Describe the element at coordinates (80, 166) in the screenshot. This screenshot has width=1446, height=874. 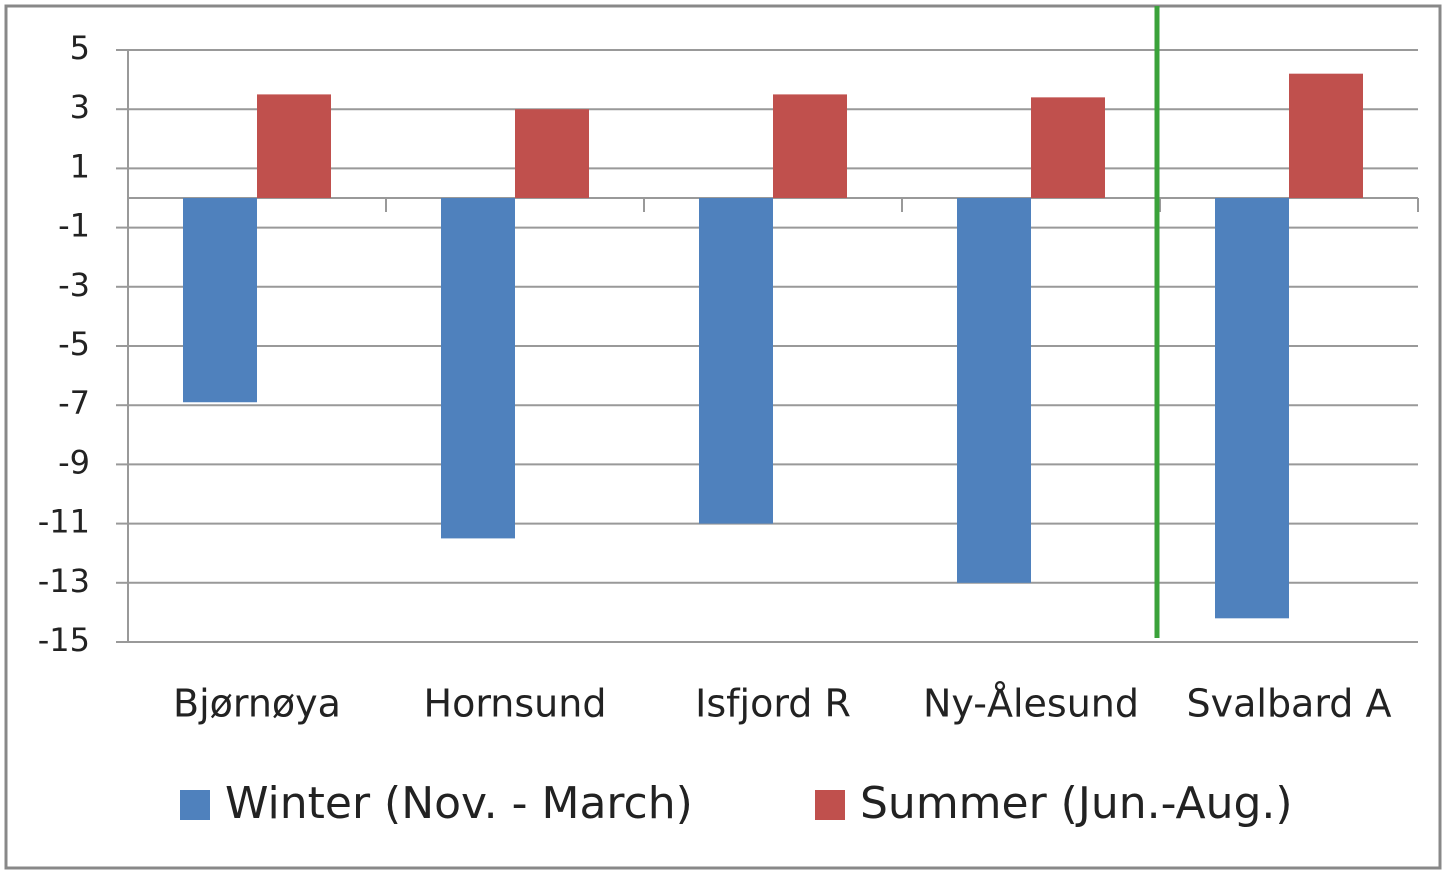
I see `y-tick-label: 1` at that location.